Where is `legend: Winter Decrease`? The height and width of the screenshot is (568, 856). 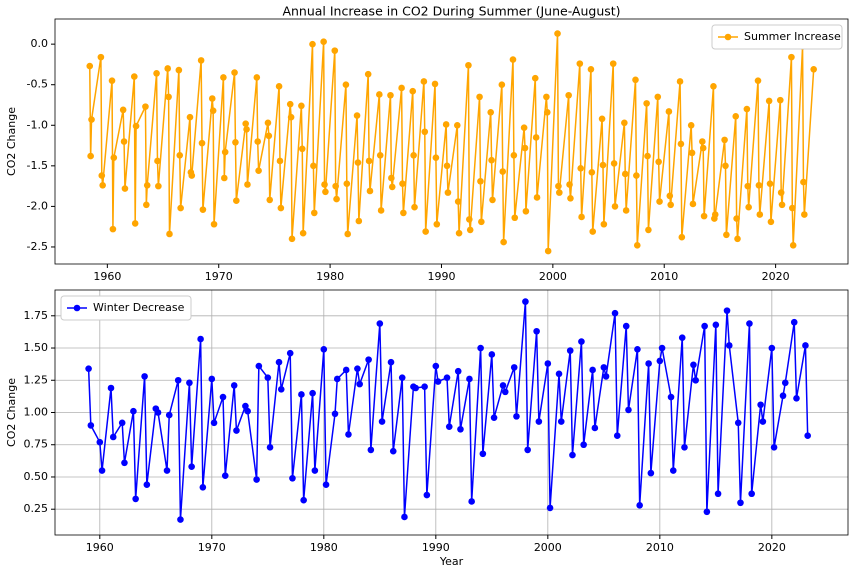
legend: Winter Decrease is located at coordinates (126, 308).